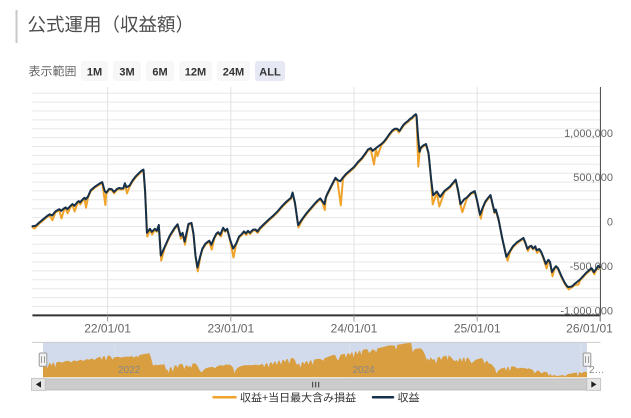  I want to click on svg-text: 23/01/01, so click(230, 328).